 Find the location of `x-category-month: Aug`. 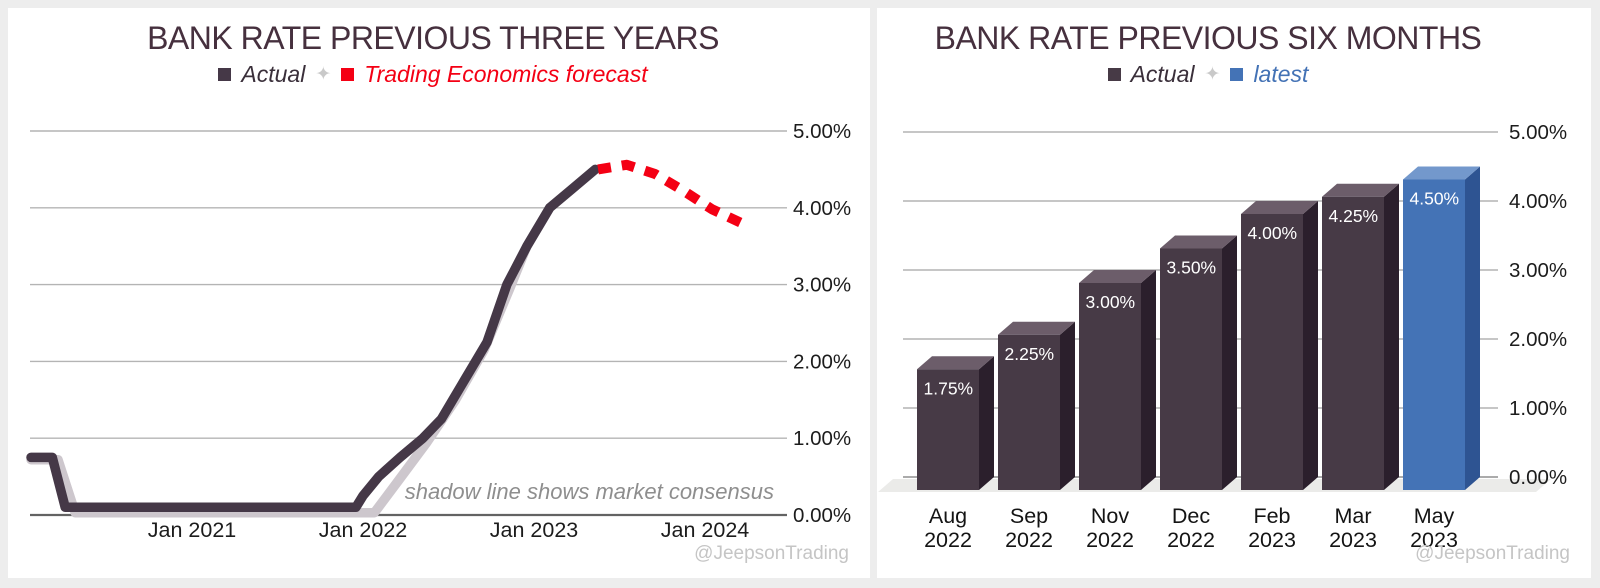

x-category-month: Aug is located at coordinates (948, 516).